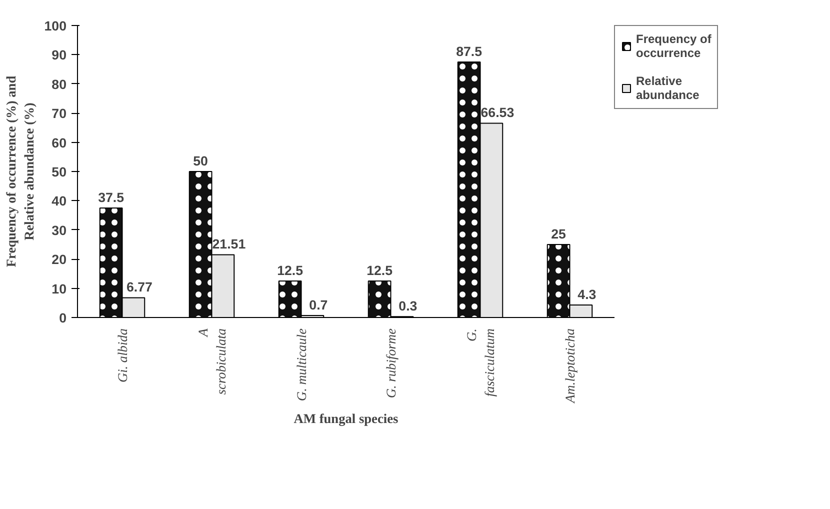 The image size is (830, 509). What do you see at coordinates (111, 197) in the screenshot?
I see `data-label: 37.5` at bounding box center [111, 197].